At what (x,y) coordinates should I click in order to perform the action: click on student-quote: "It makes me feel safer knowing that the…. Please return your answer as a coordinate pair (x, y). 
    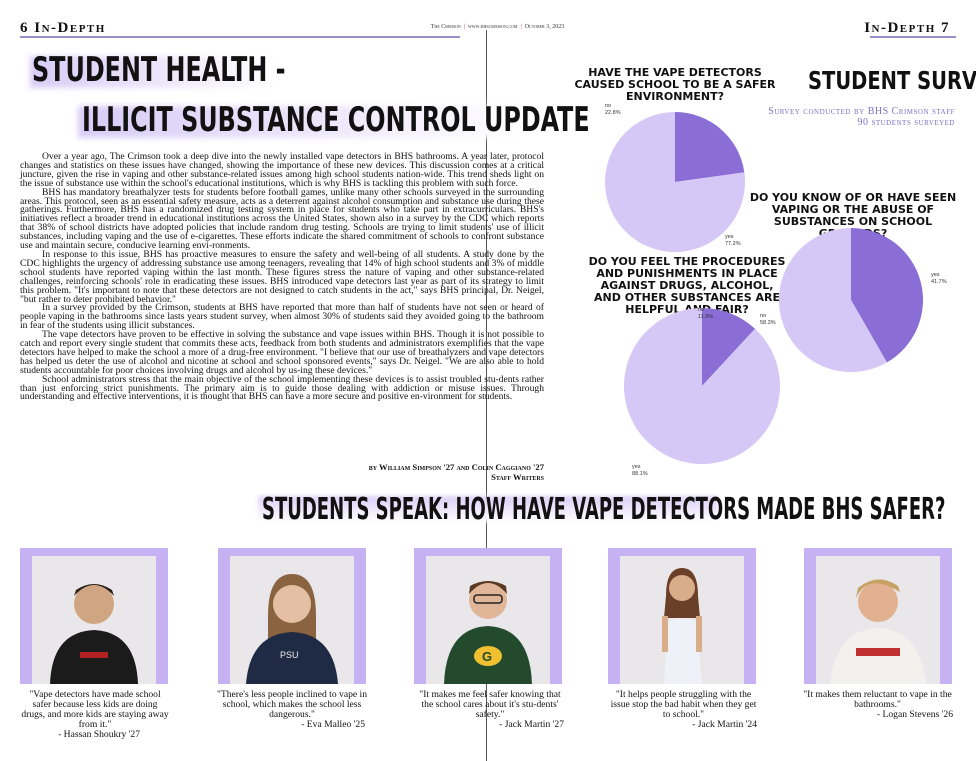
    Looking at the image, I should click on (490, 710).